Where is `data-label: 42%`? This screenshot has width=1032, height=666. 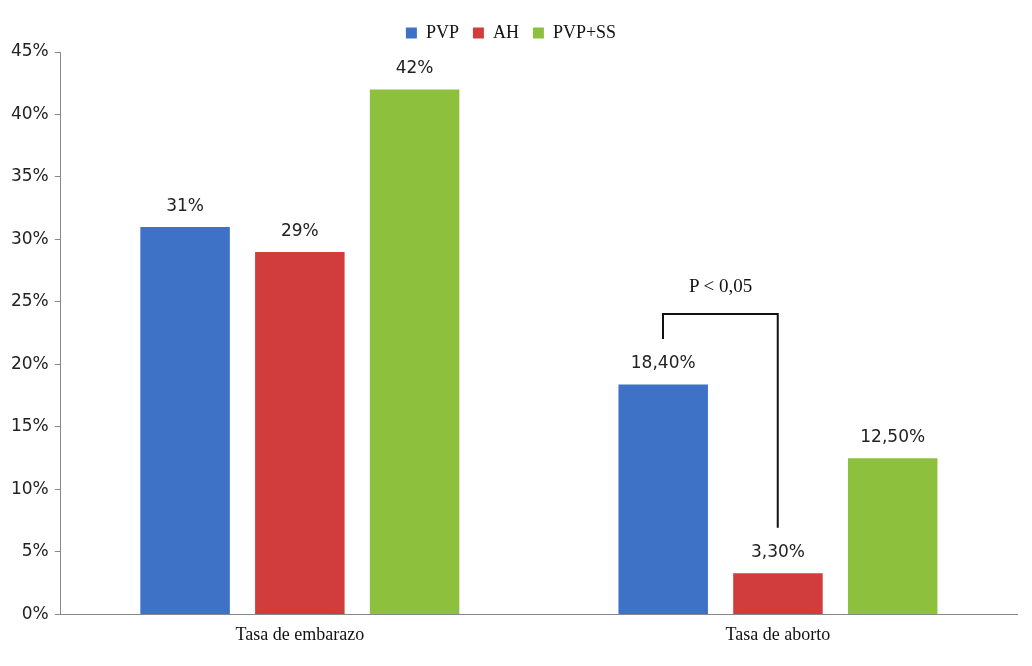
data-label: 42% is located at coordinates (414, 67).